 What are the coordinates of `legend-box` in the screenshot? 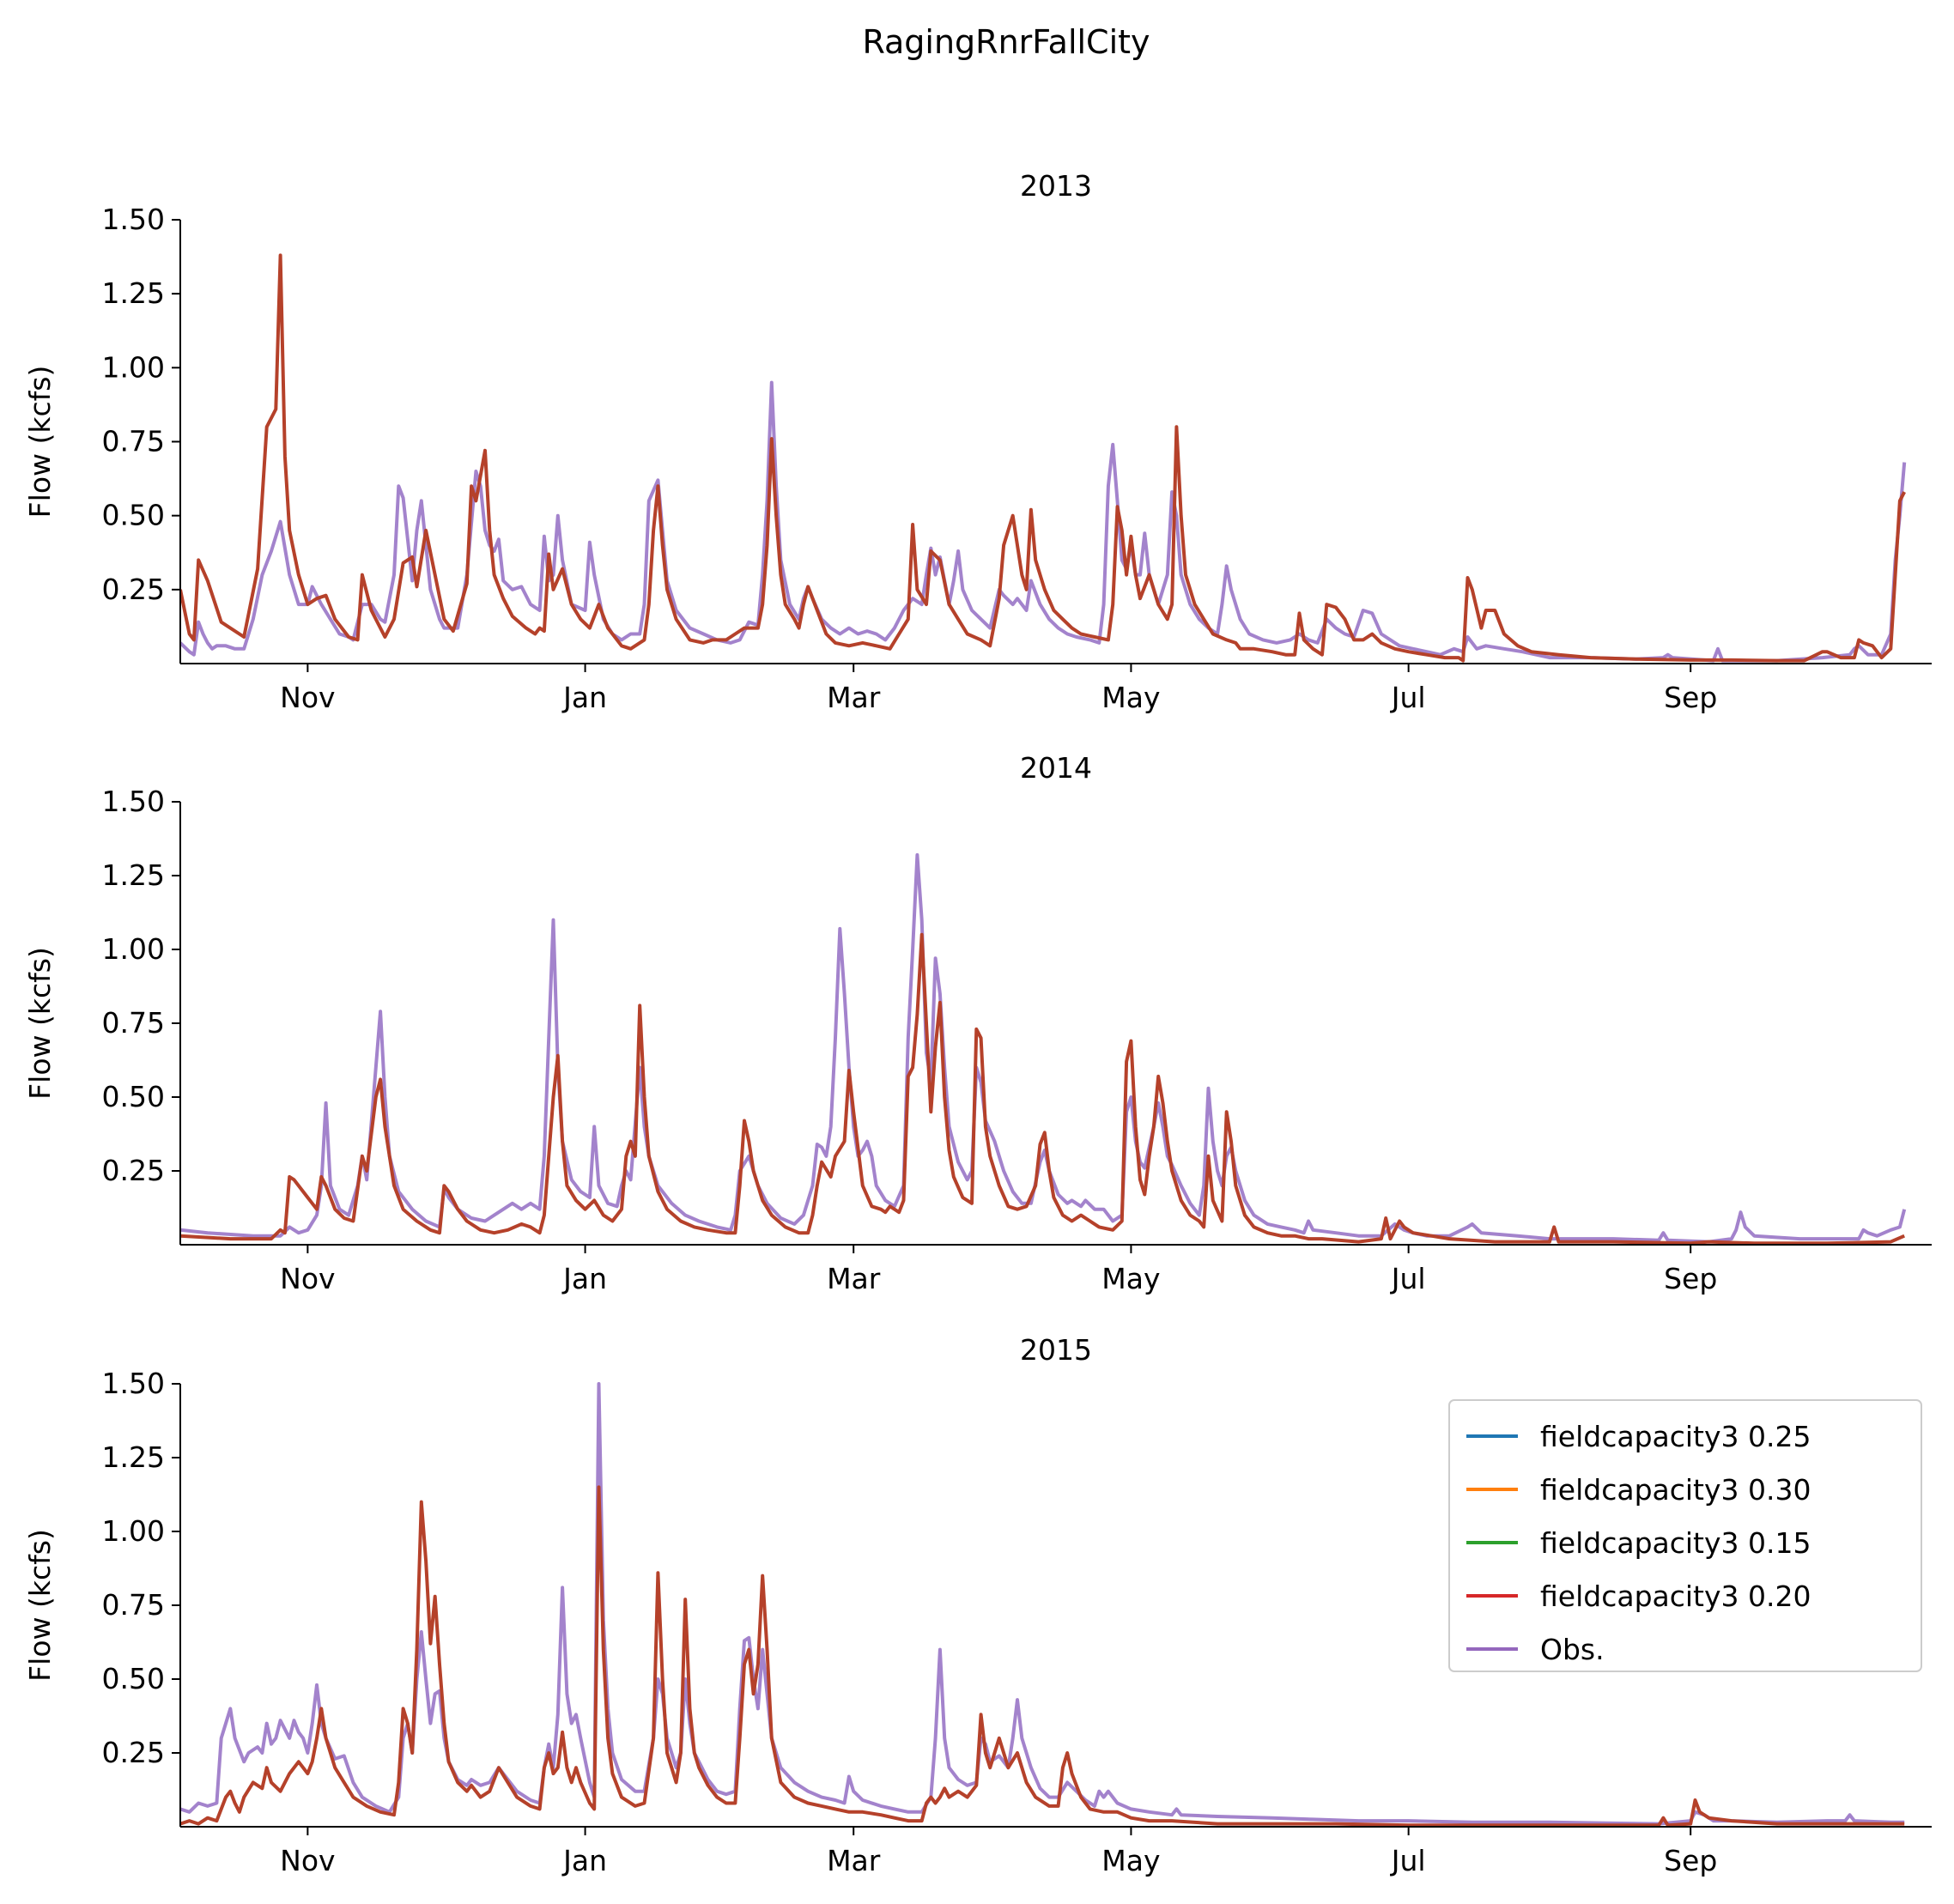 It's located at (1685, 1536).